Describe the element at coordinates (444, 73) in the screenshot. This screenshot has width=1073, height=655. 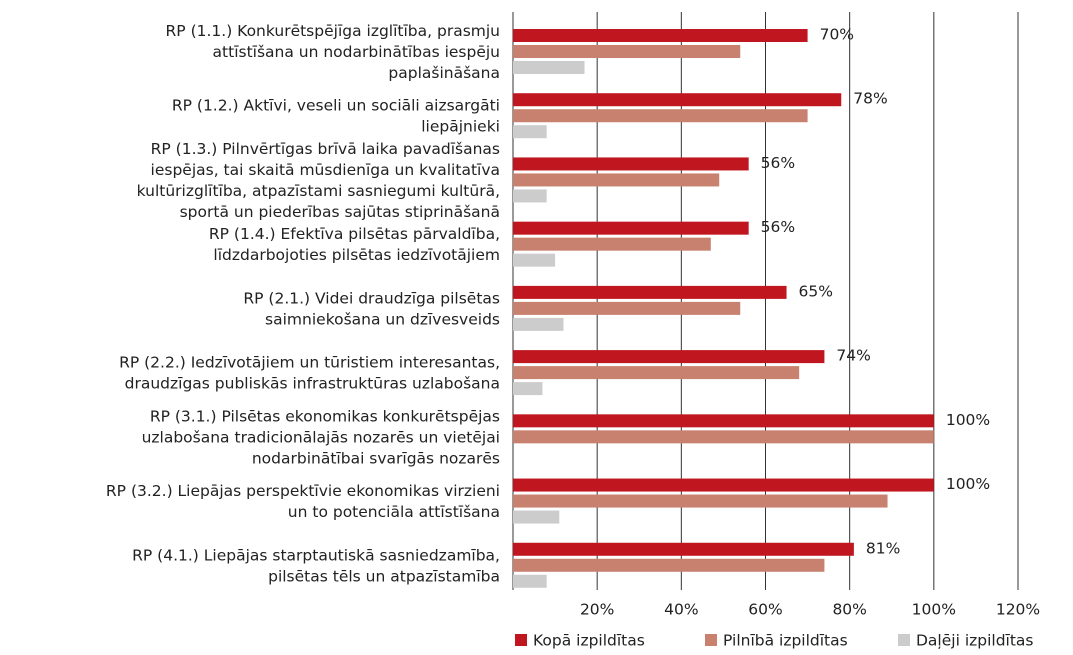
I see `category-label-line: paplašināšana` at that location.